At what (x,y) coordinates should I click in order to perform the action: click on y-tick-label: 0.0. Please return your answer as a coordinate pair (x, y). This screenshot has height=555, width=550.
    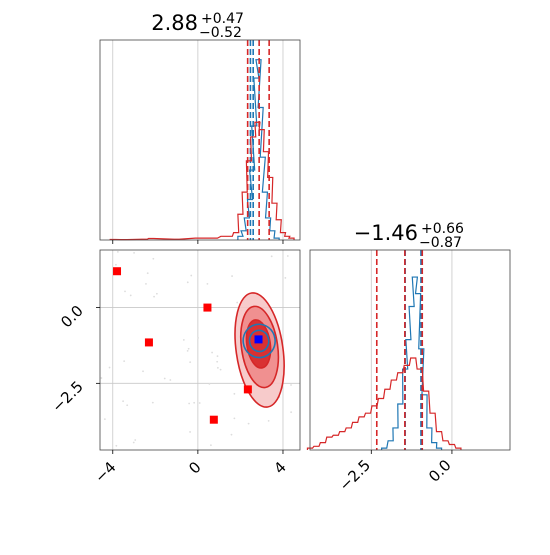
    Looking at the image, I should click on (72, 317).